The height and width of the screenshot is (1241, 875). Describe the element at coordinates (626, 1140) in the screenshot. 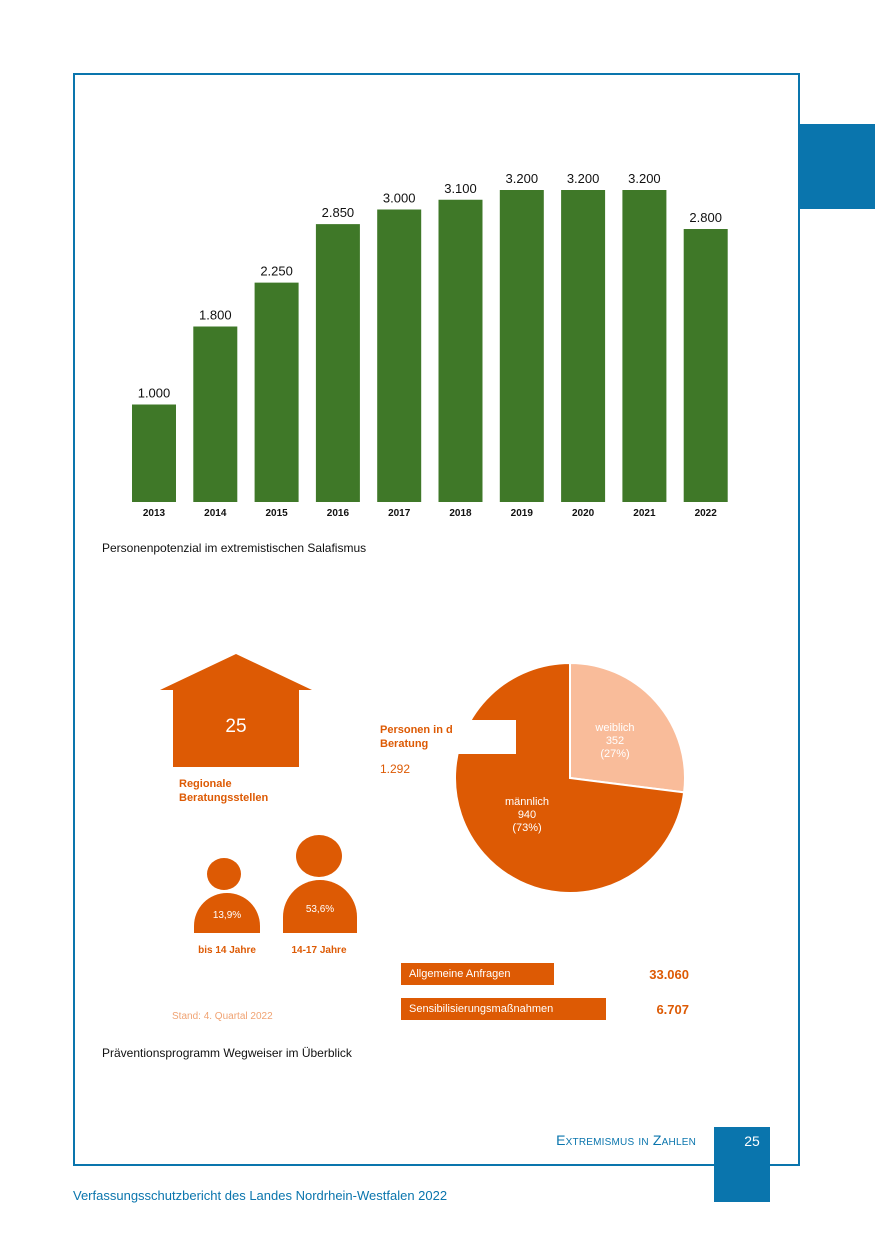

I see `section-title: Extremismus in Zahlen` at that location.